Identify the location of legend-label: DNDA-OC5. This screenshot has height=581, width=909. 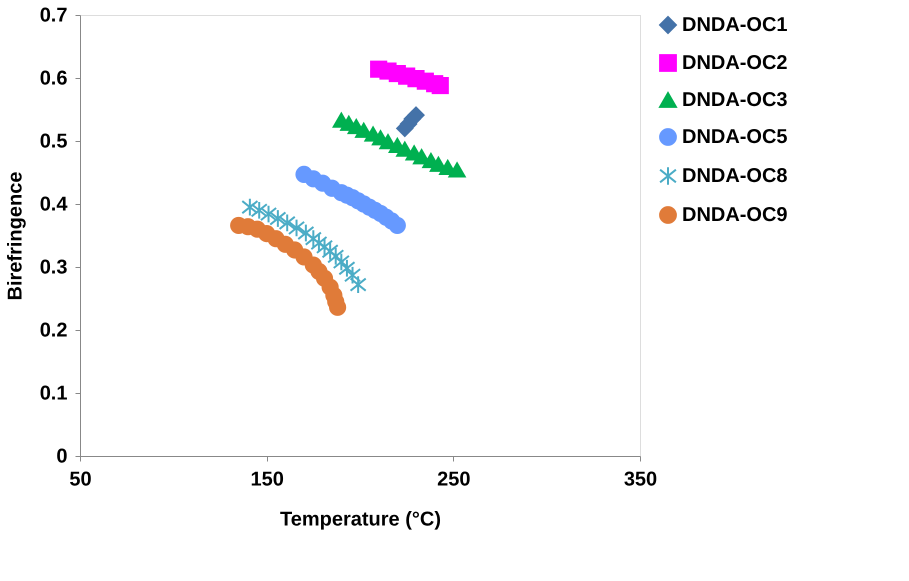
(735, 137).